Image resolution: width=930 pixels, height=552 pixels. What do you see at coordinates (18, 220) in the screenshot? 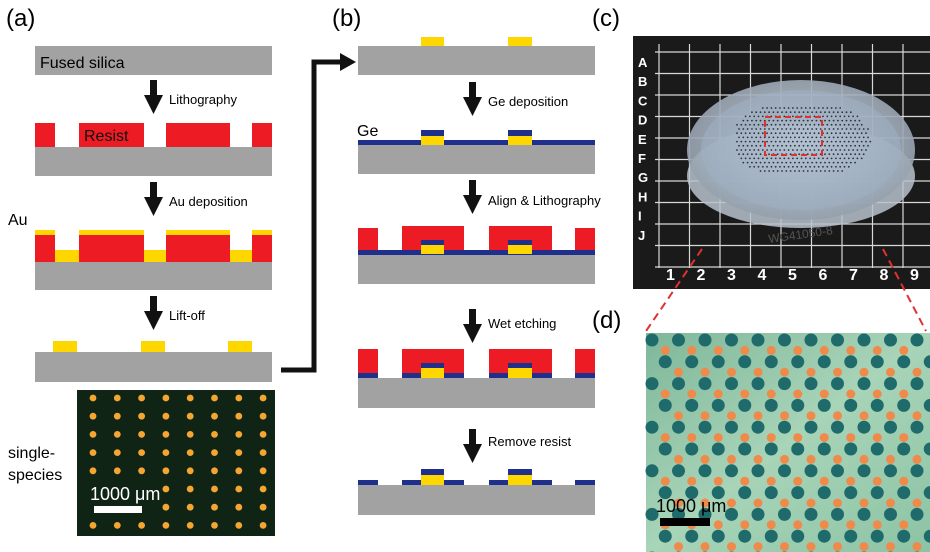
I see `au-label: Au` at bounding box center [18, 220].